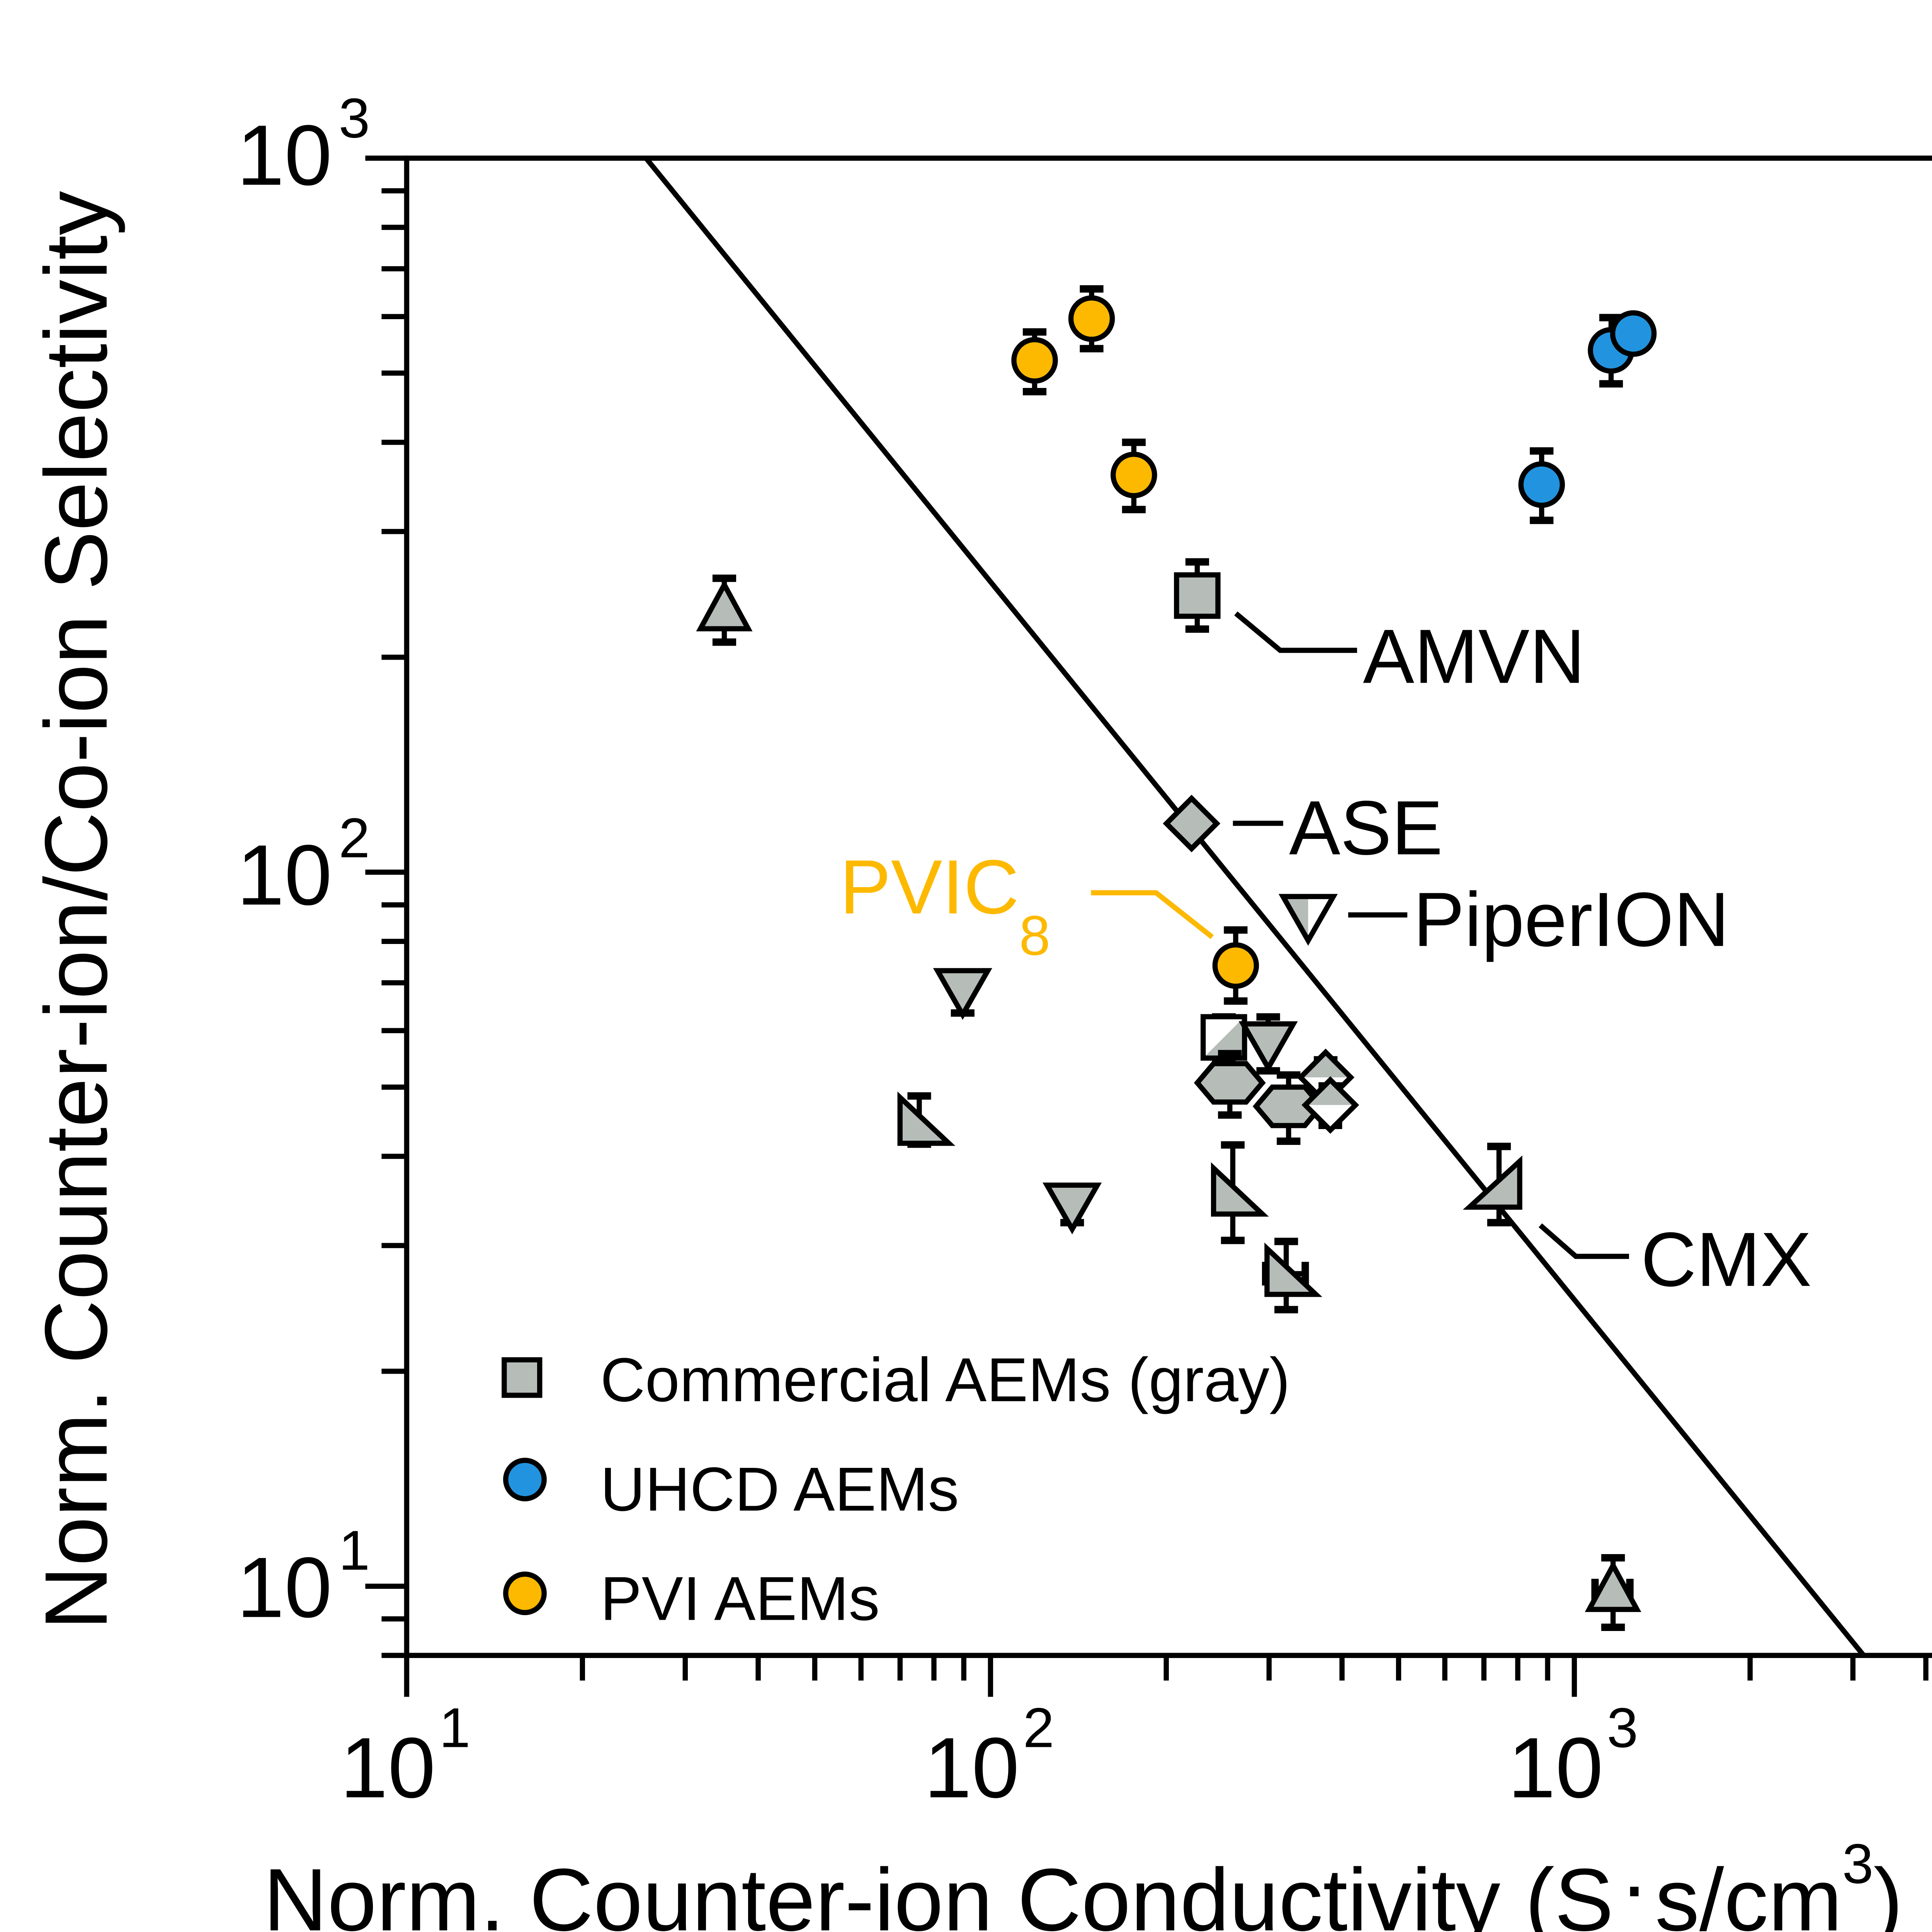  What do you see at coordinates (1135, 645) in the screenshot?
I see `series-pvi` at bounding box center [1135, 645].